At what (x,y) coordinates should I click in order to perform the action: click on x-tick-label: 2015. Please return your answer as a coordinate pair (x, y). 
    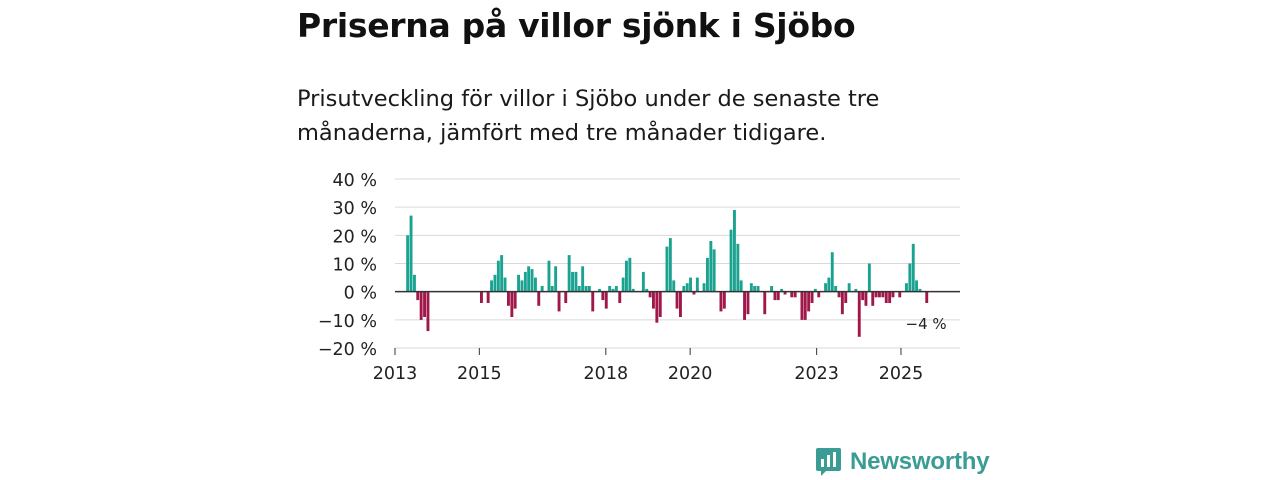
    Looking at the image, I should click on (479, 374).